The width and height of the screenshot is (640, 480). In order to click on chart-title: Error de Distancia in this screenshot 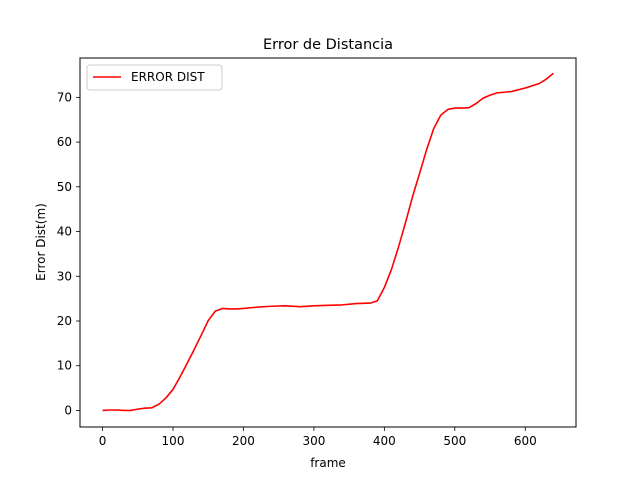, I will do `click(328, 45)`.